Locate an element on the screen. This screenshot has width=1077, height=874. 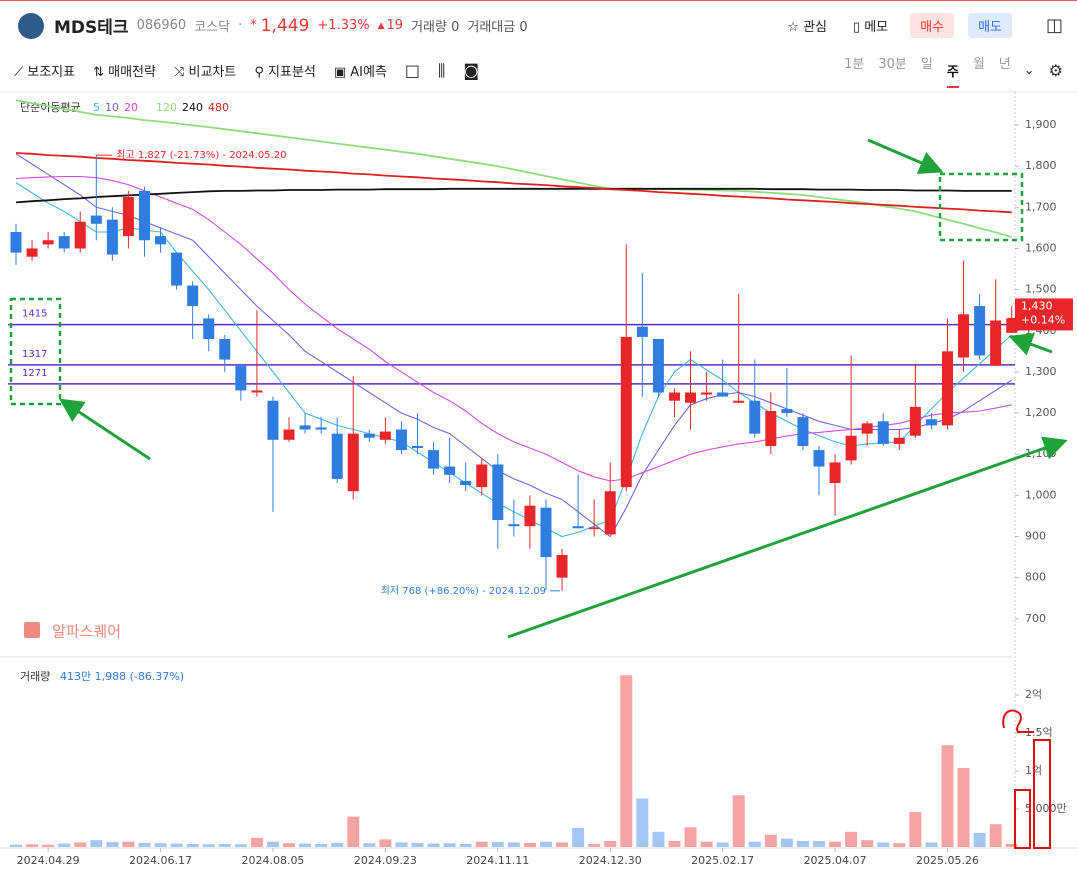
tool-icon: □ is located at coordinates (412, 70).